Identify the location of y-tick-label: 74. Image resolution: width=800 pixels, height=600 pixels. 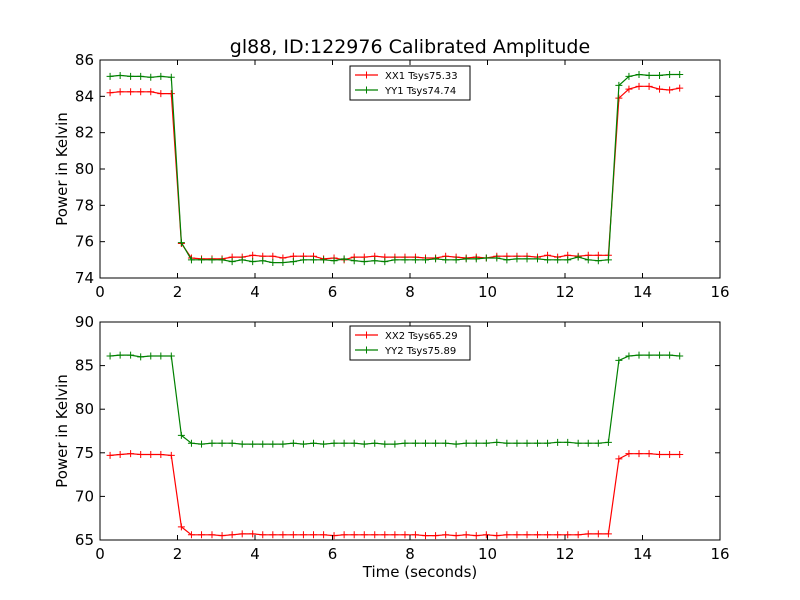
(84, 278).